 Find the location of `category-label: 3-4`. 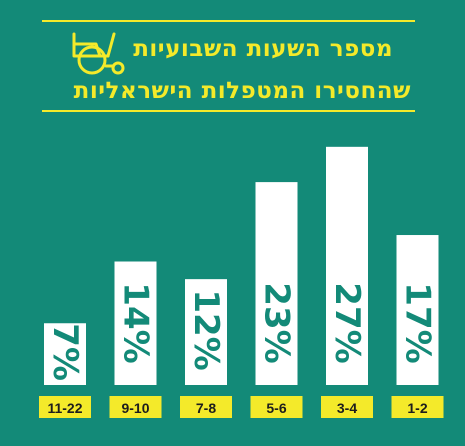

category-label: 3-4 is located at coordinates (347, 408).